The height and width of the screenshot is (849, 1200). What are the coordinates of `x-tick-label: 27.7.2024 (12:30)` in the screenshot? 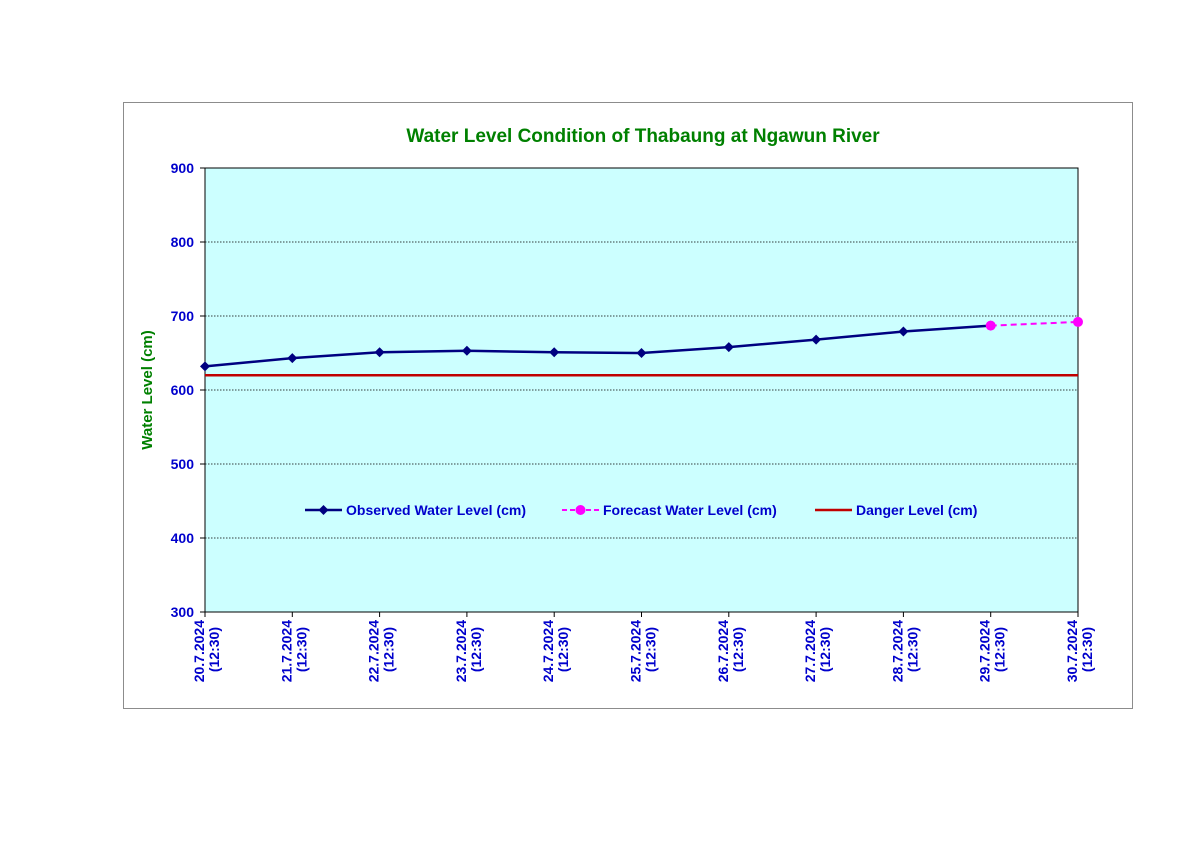 It's located at (817, 651).